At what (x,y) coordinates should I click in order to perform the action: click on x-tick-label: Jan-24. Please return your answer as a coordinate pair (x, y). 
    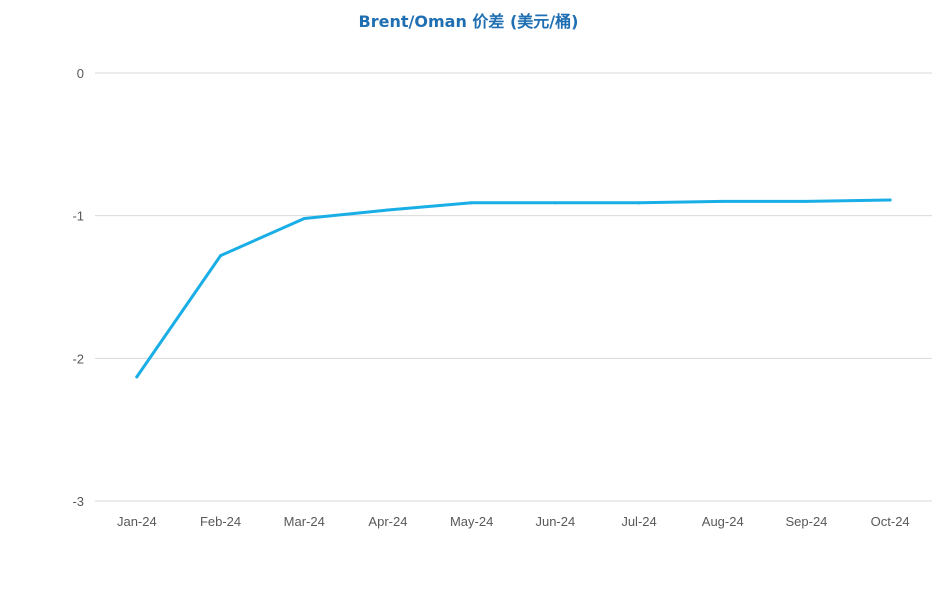
    Looking at the image, I should click on (137, 521).